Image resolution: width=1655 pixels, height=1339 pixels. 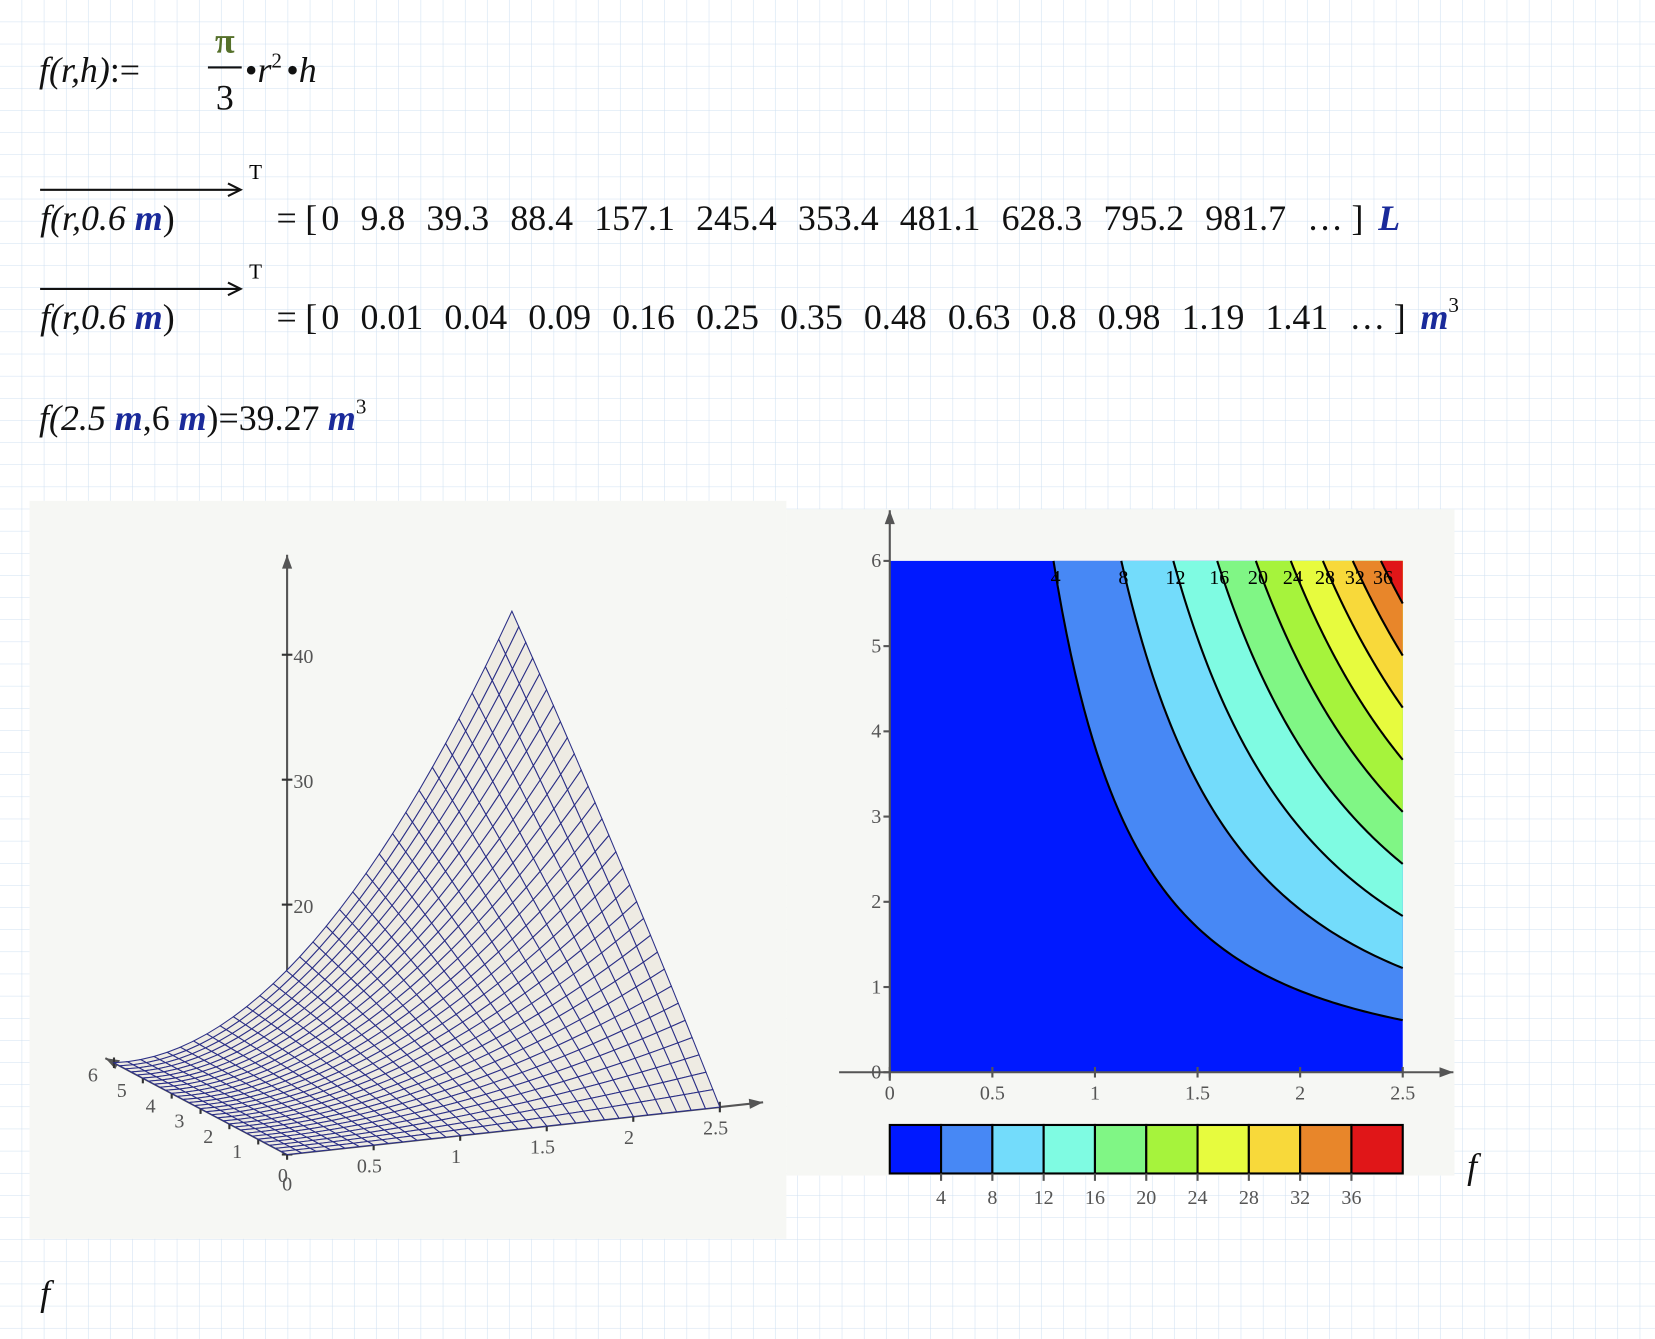 What do you see at coordinates (1044, 1198) in the screenshot?
I see `colorbar-tick-label: 12` at bounding box center [1044, 1198].